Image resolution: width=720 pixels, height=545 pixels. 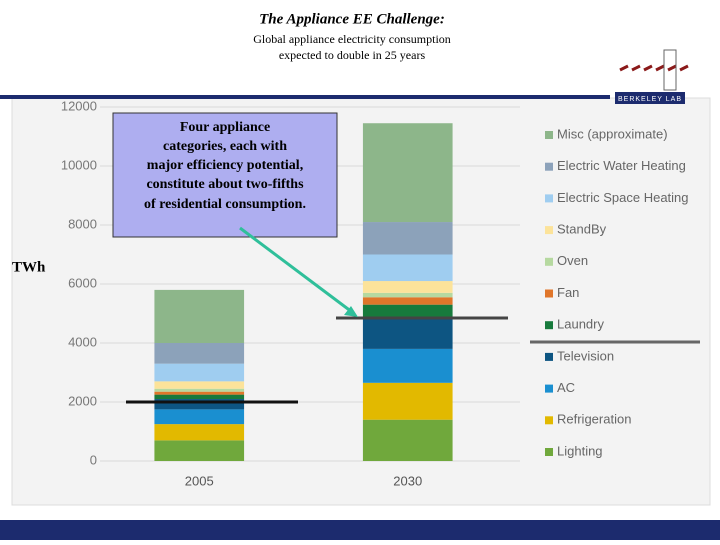 What do you see at coordinates (225, 204) in the screenshot?
I see `annotation: of residential consumption.` at bounding box center [225, 204].